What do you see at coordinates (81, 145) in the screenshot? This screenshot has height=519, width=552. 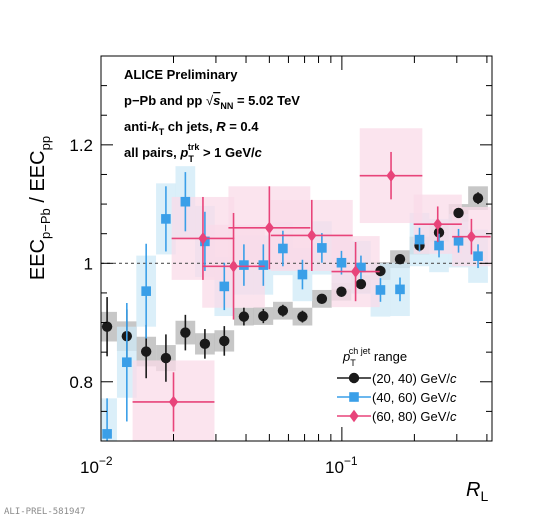 I see `y-tick-label-1.2: 1.2` at bounding box center [81, 145].